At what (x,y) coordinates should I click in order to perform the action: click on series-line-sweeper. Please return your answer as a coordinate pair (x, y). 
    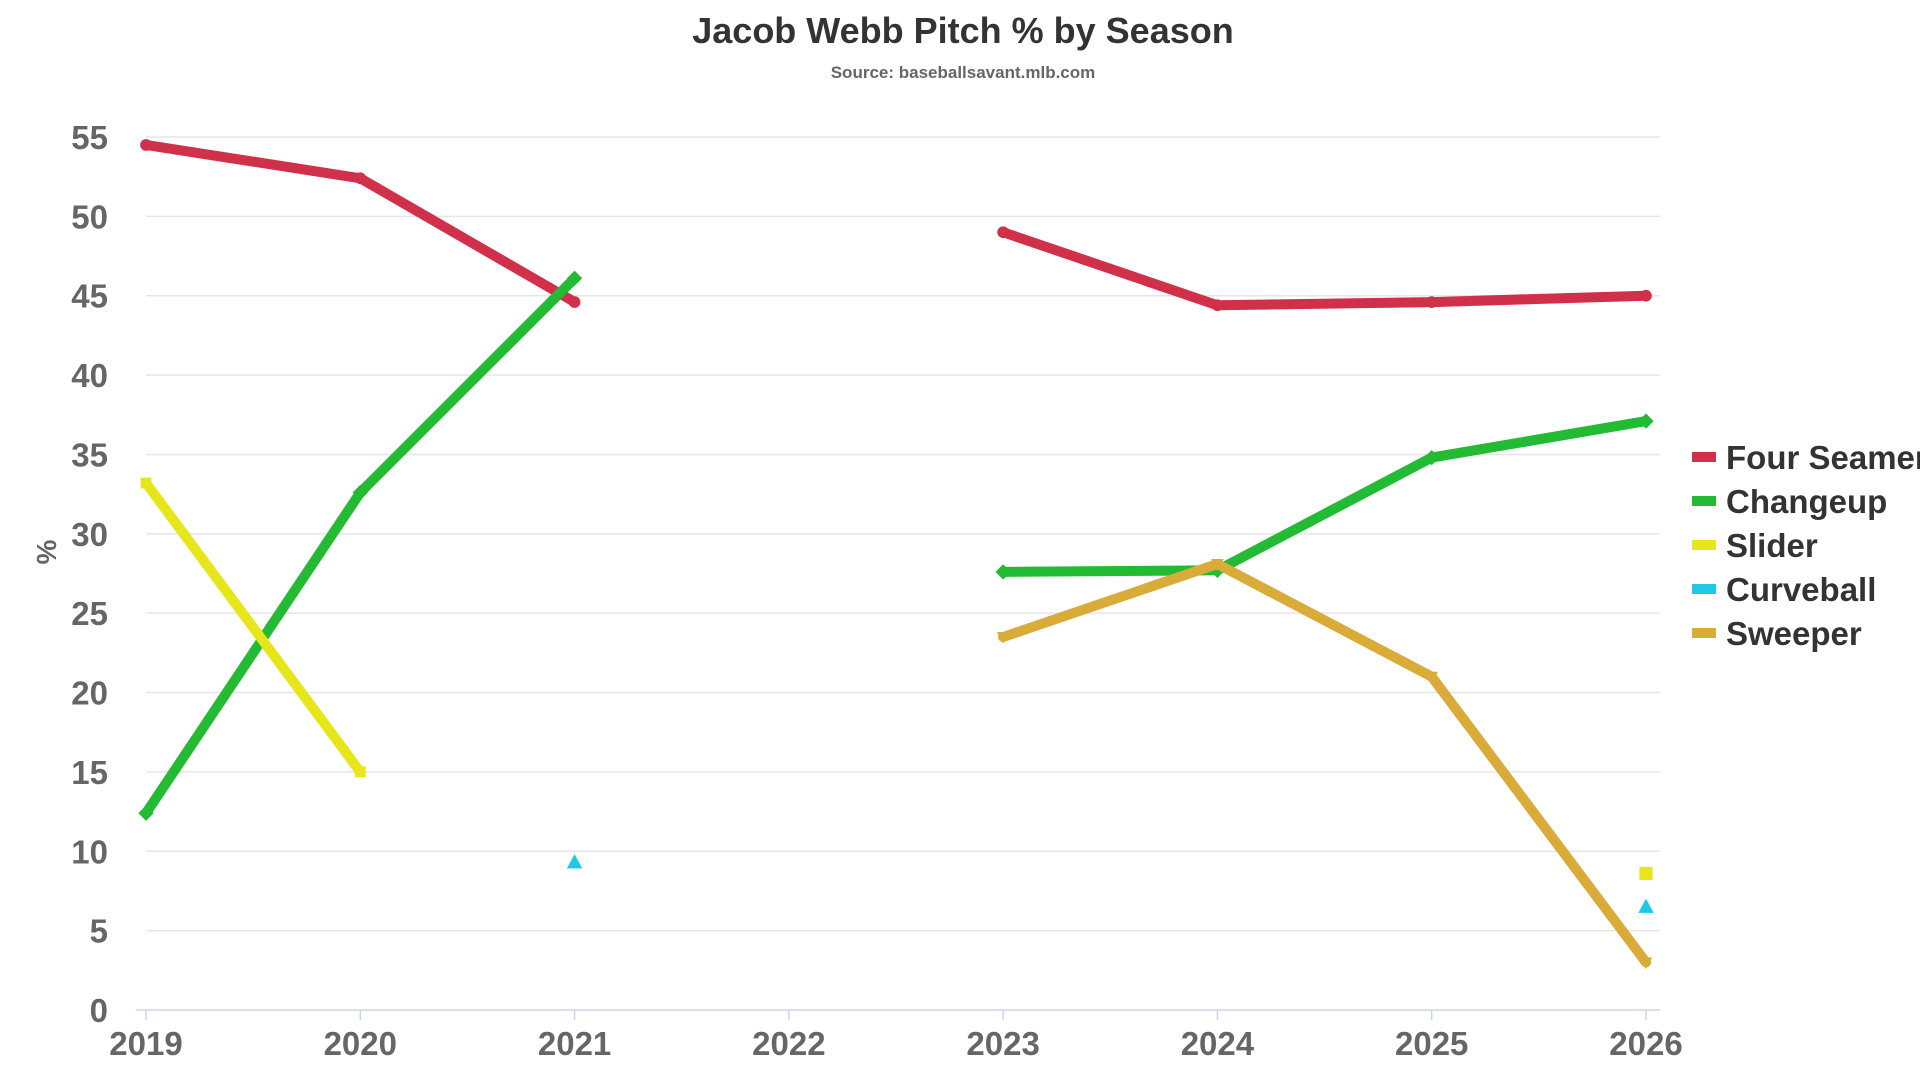
    Looking at the image, I should click on (1324, 763).